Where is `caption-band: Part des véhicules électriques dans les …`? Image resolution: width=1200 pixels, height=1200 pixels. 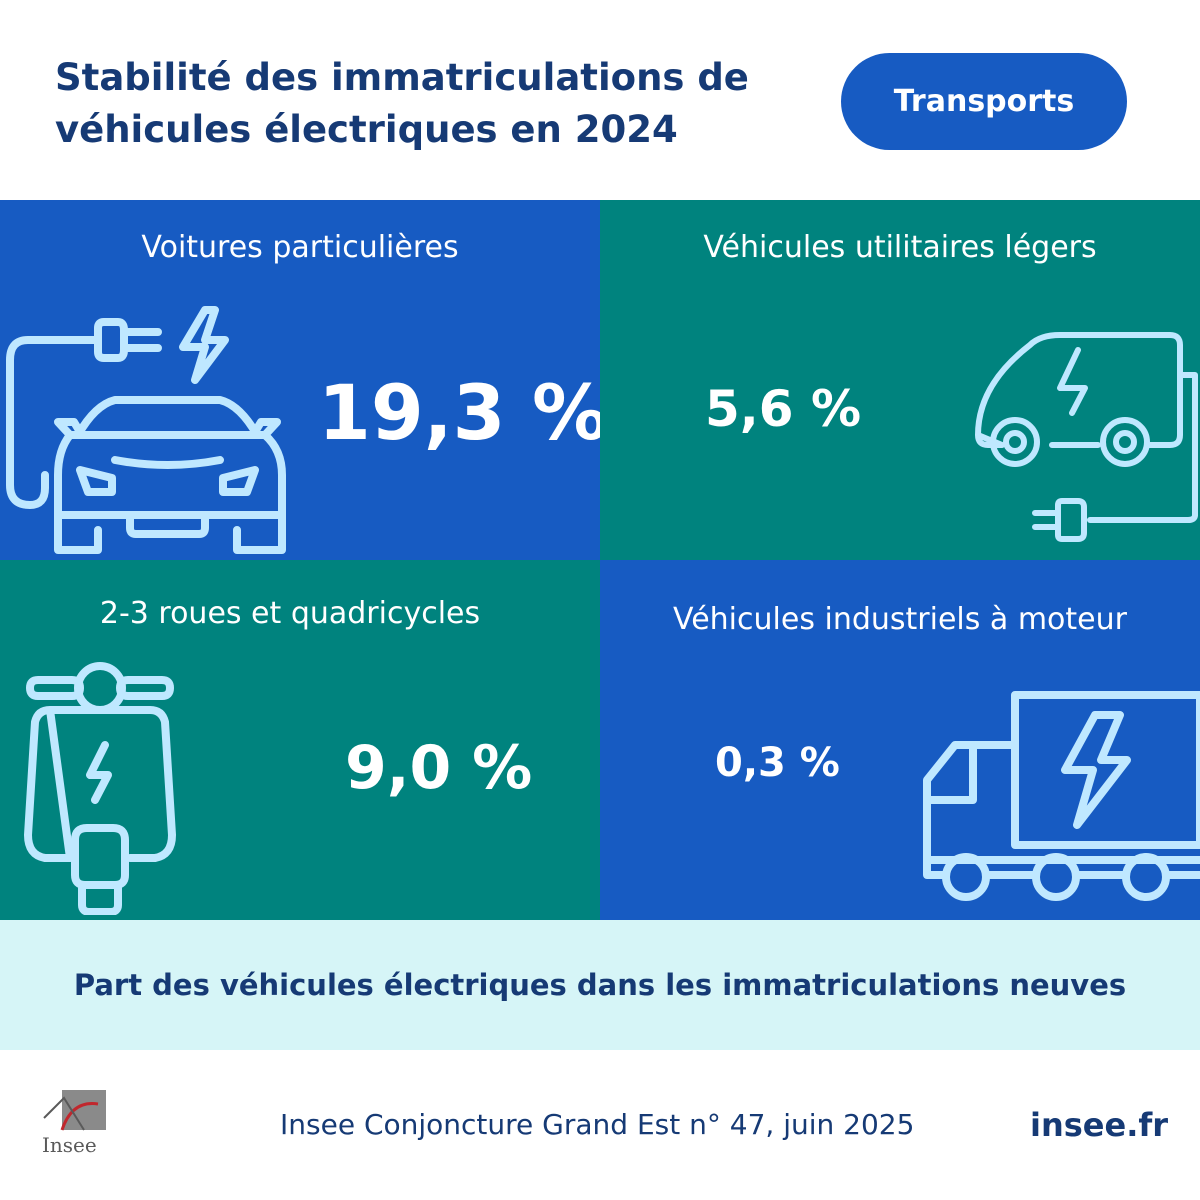
caption-band: Part des véhicules électriques dans les … is located at coordinates (600, 985).